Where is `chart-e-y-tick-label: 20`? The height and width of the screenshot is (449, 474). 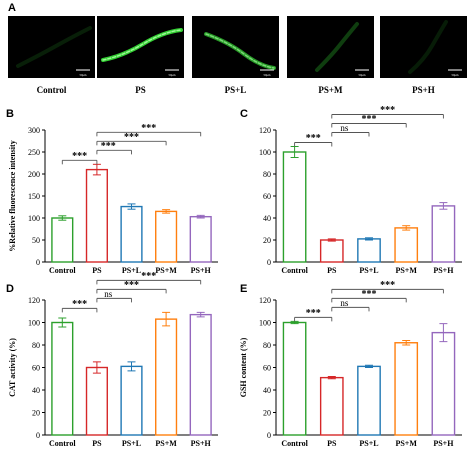 chart-e-y-tick-label: 20 is located at coordinates (267, 413).